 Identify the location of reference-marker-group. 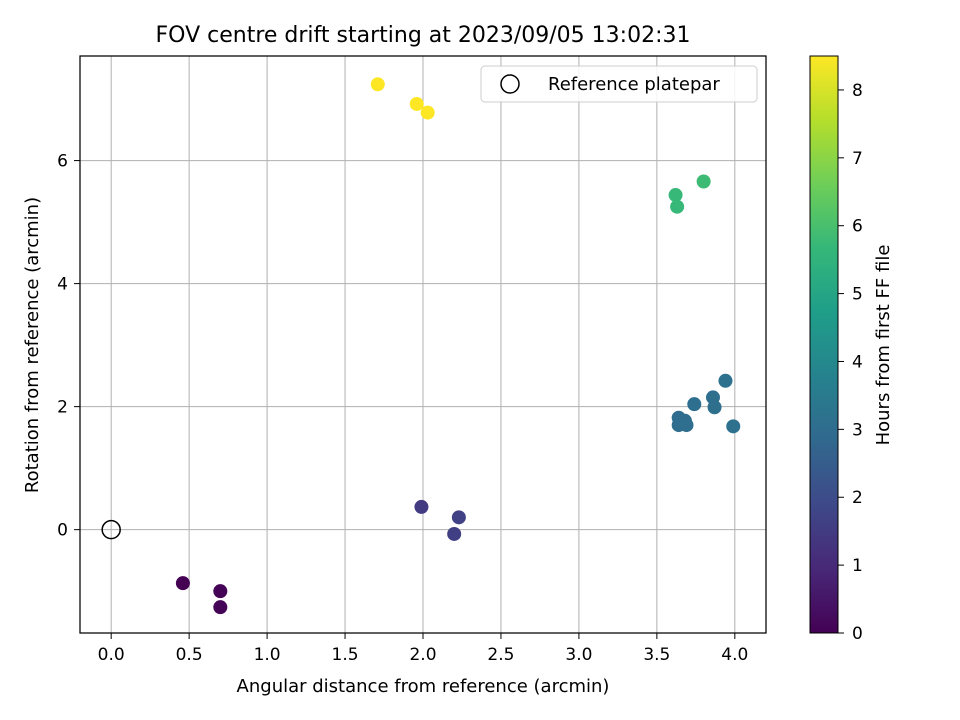
(111, 529).